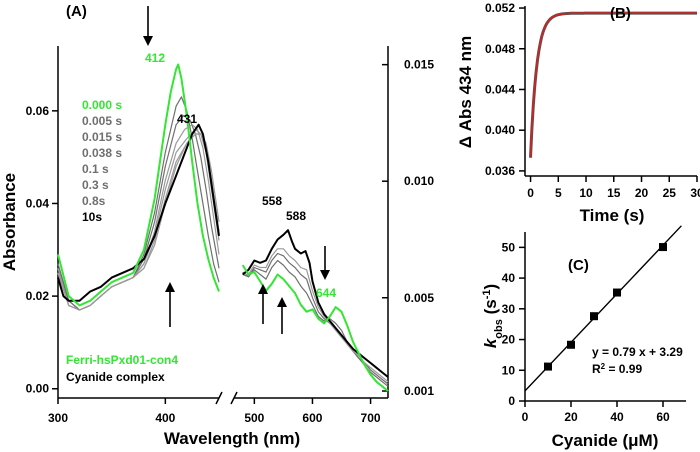  I want to click on y-tick-label: 0, so click(511, 401).